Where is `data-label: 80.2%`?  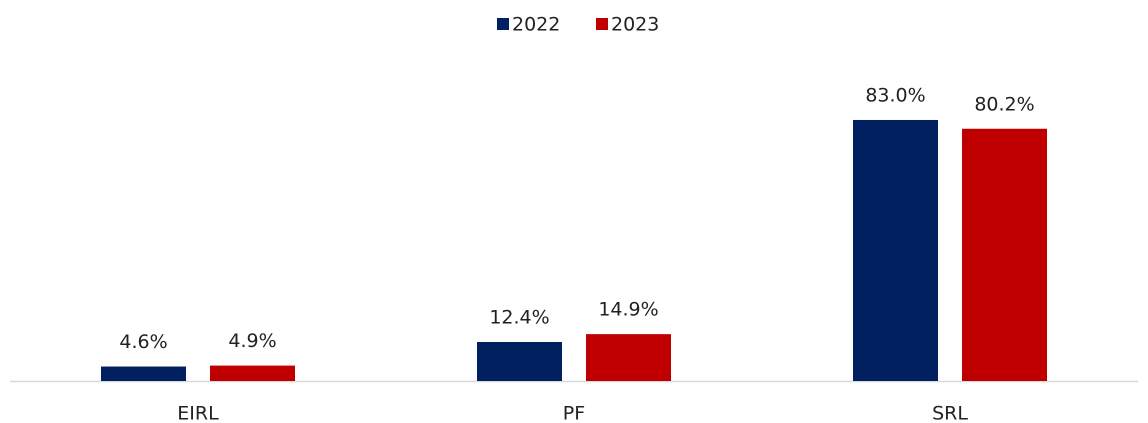 data-label: 80.2% is located at coordinates (1004, 104).